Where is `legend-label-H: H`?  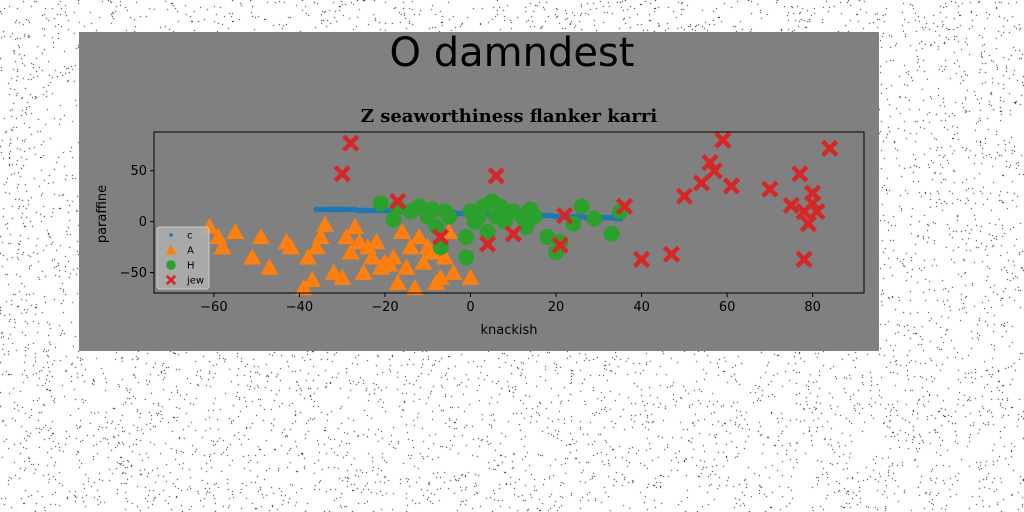
legend-label-H: H is located at coordinates (191, 266).